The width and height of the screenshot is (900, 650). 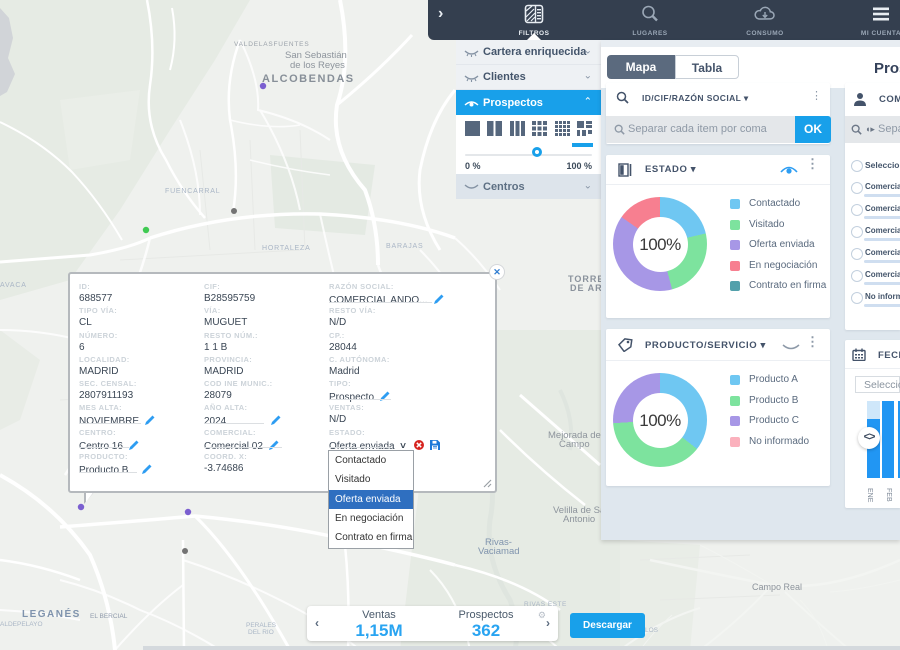 What do you see at coordinates (109, 616) in the screenshot?
I see `svg-text: EL BERCIAL` at bounding box center [109, 616].